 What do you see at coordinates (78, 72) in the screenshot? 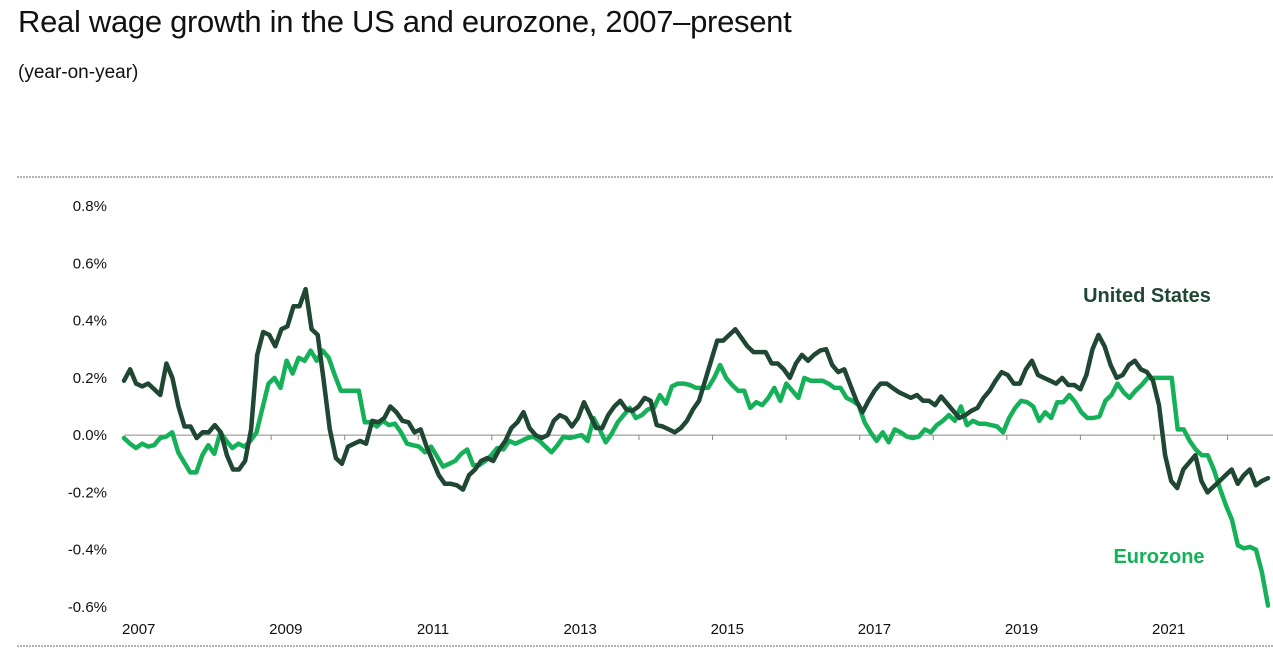
I see `chart-subtitle: (year-on-year)` at bounding box center [78, 72].